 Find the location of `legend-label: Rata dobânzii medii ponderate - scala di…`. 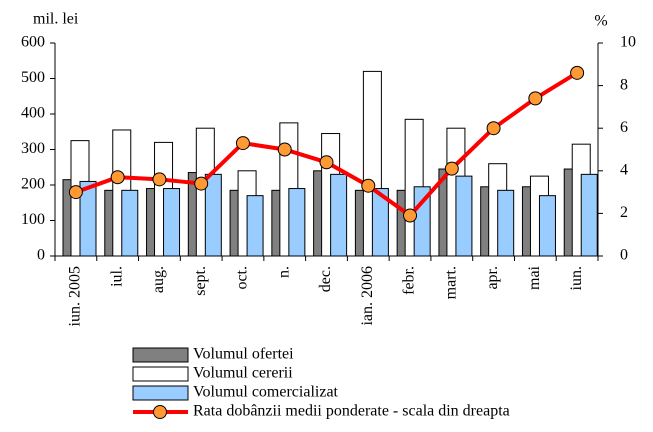

legend-label: Rata dobânzii medii ponderate - scala di… is located at coordinates (351, 411).